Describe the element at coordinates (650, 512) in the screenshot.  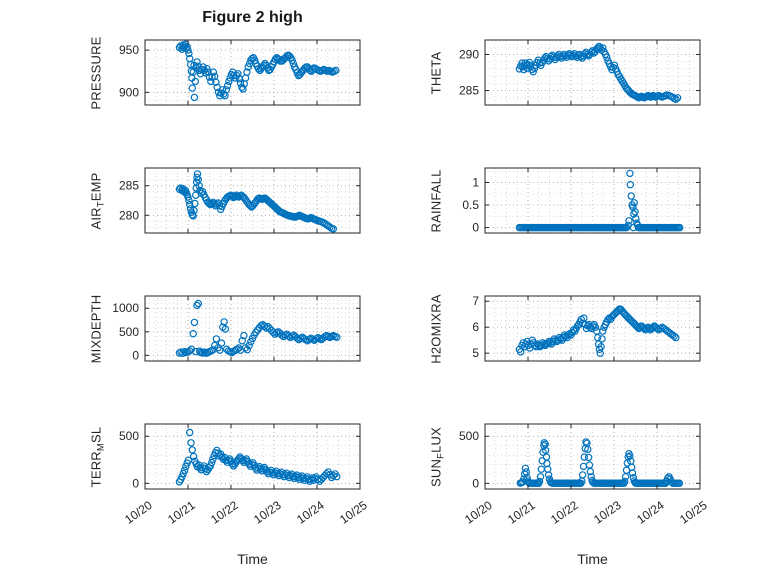
I see `x-tick-label: 10/24` at that location.